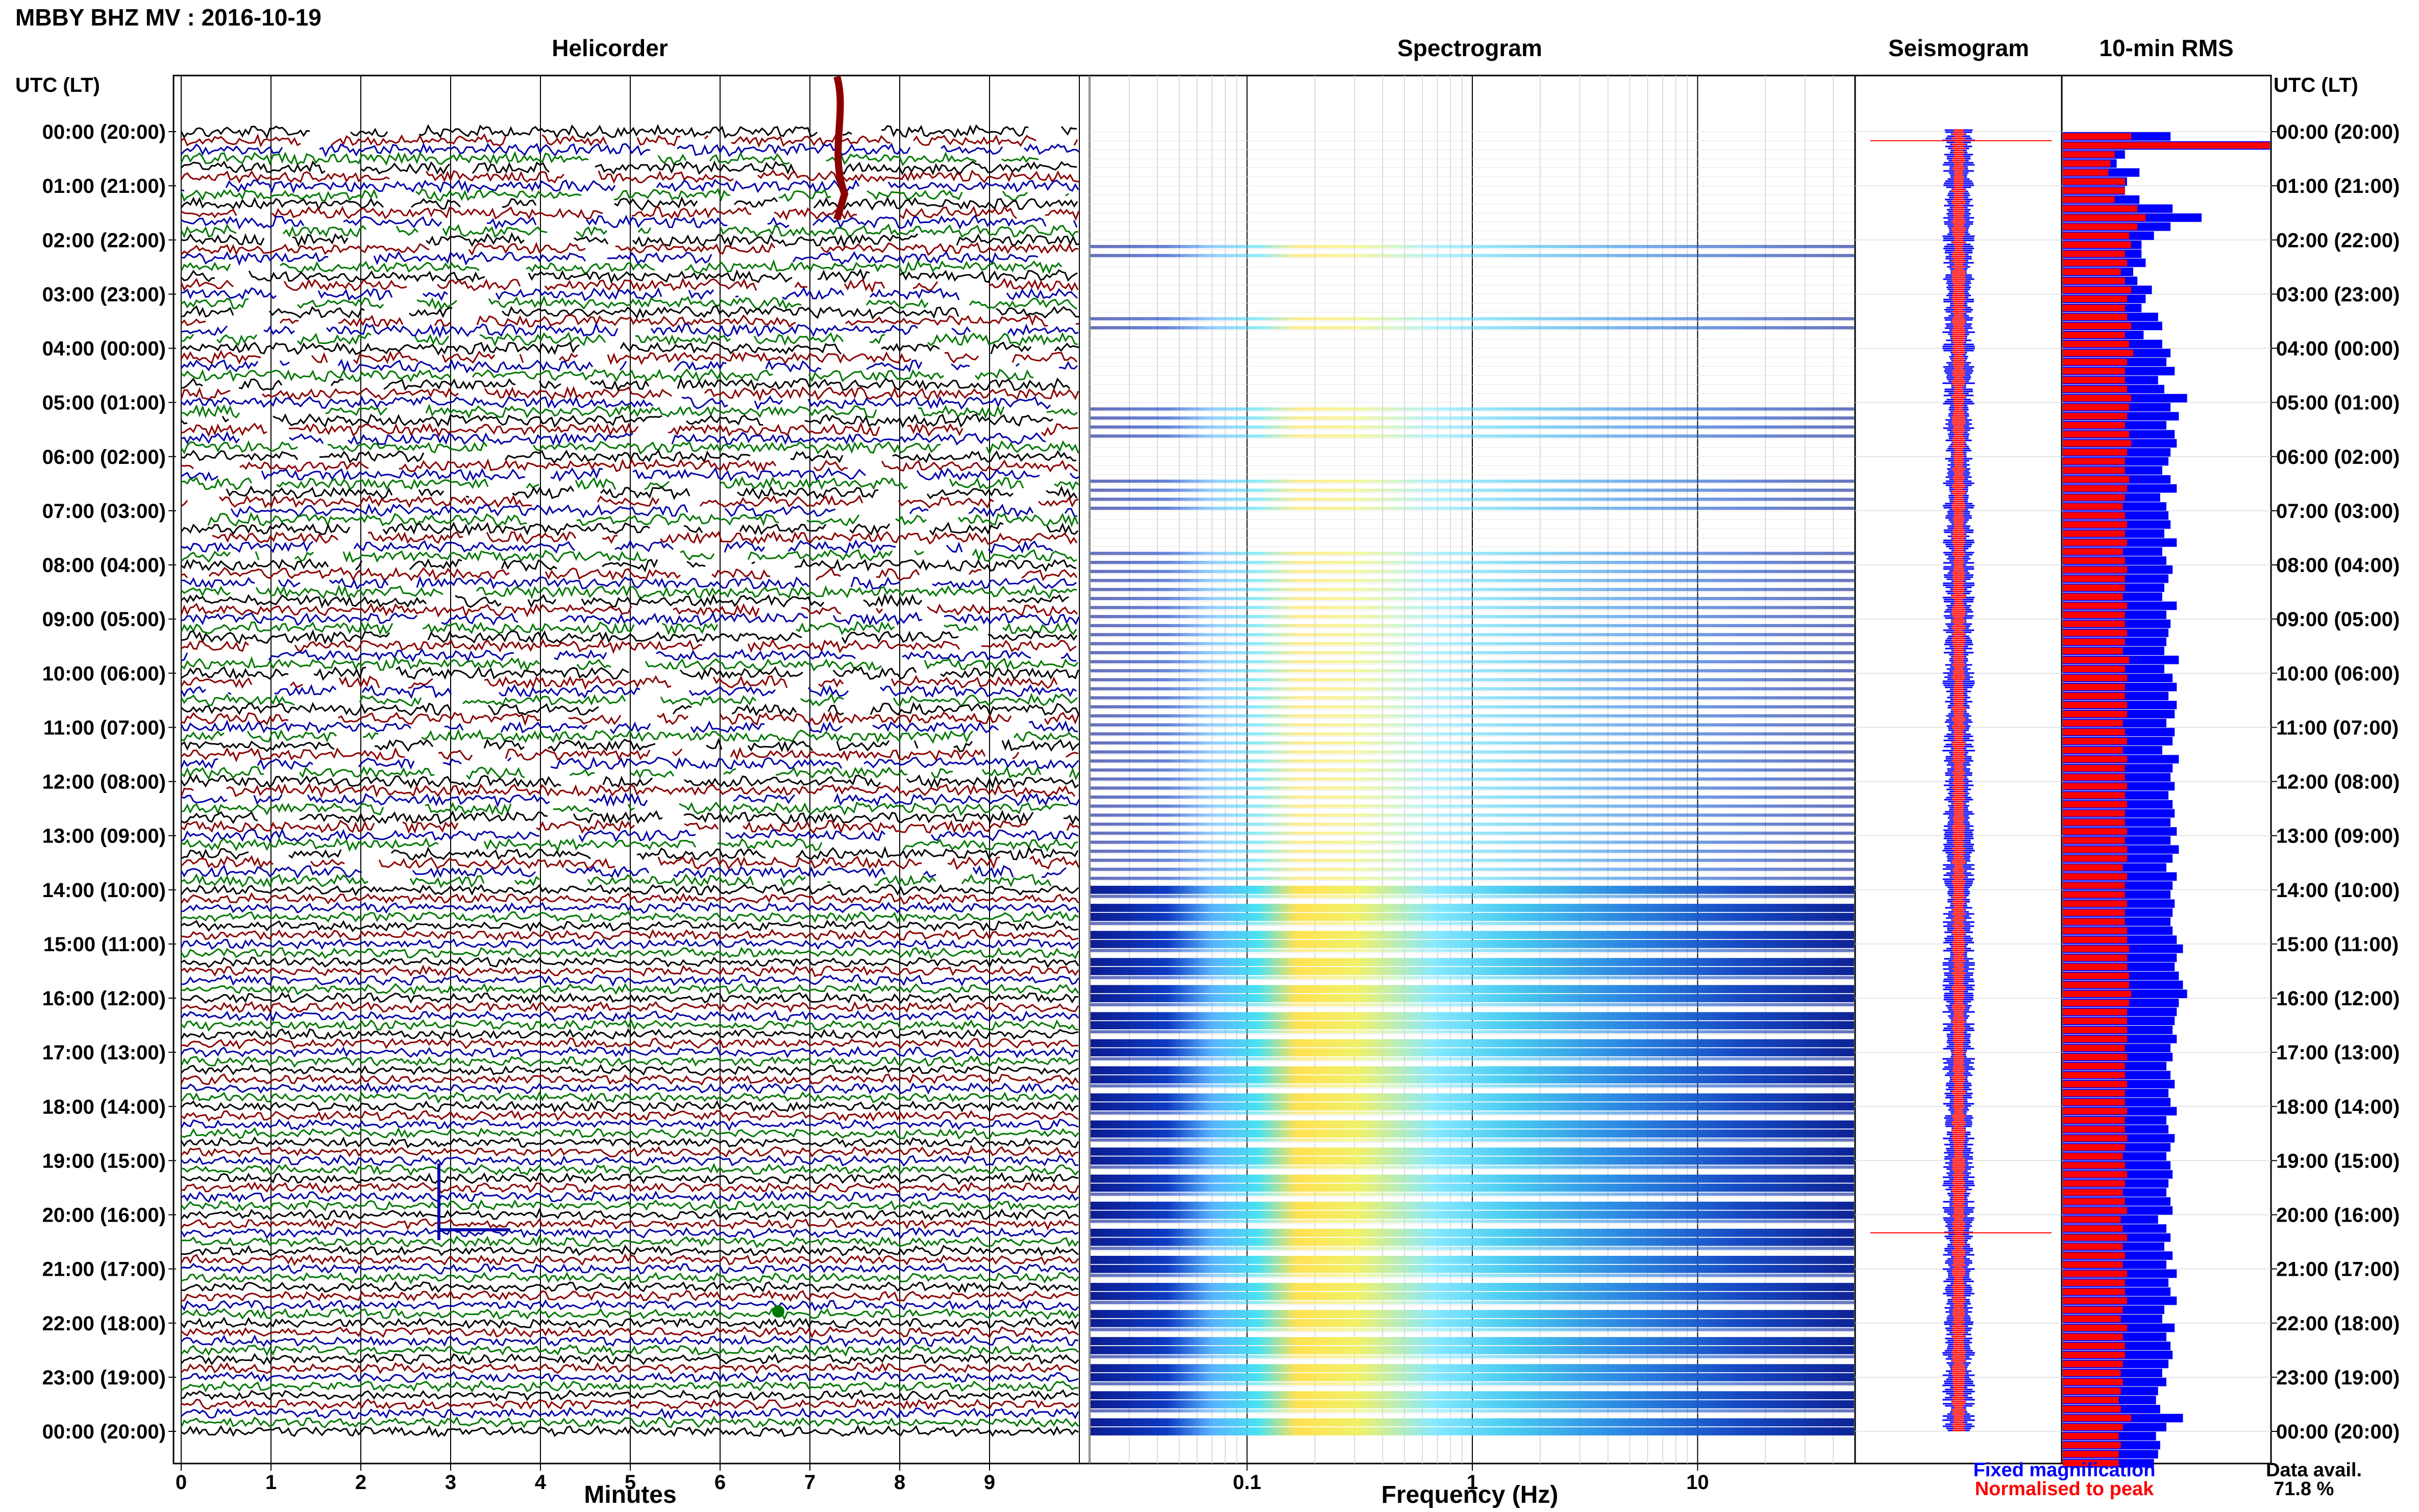 This screenshot has width=2419, height=1512. What do you see at coordinates (104, 1161) in the screenshot?
I see `time-tick-left: 19:00 (15:00)` at bounding box center [104, 1161].